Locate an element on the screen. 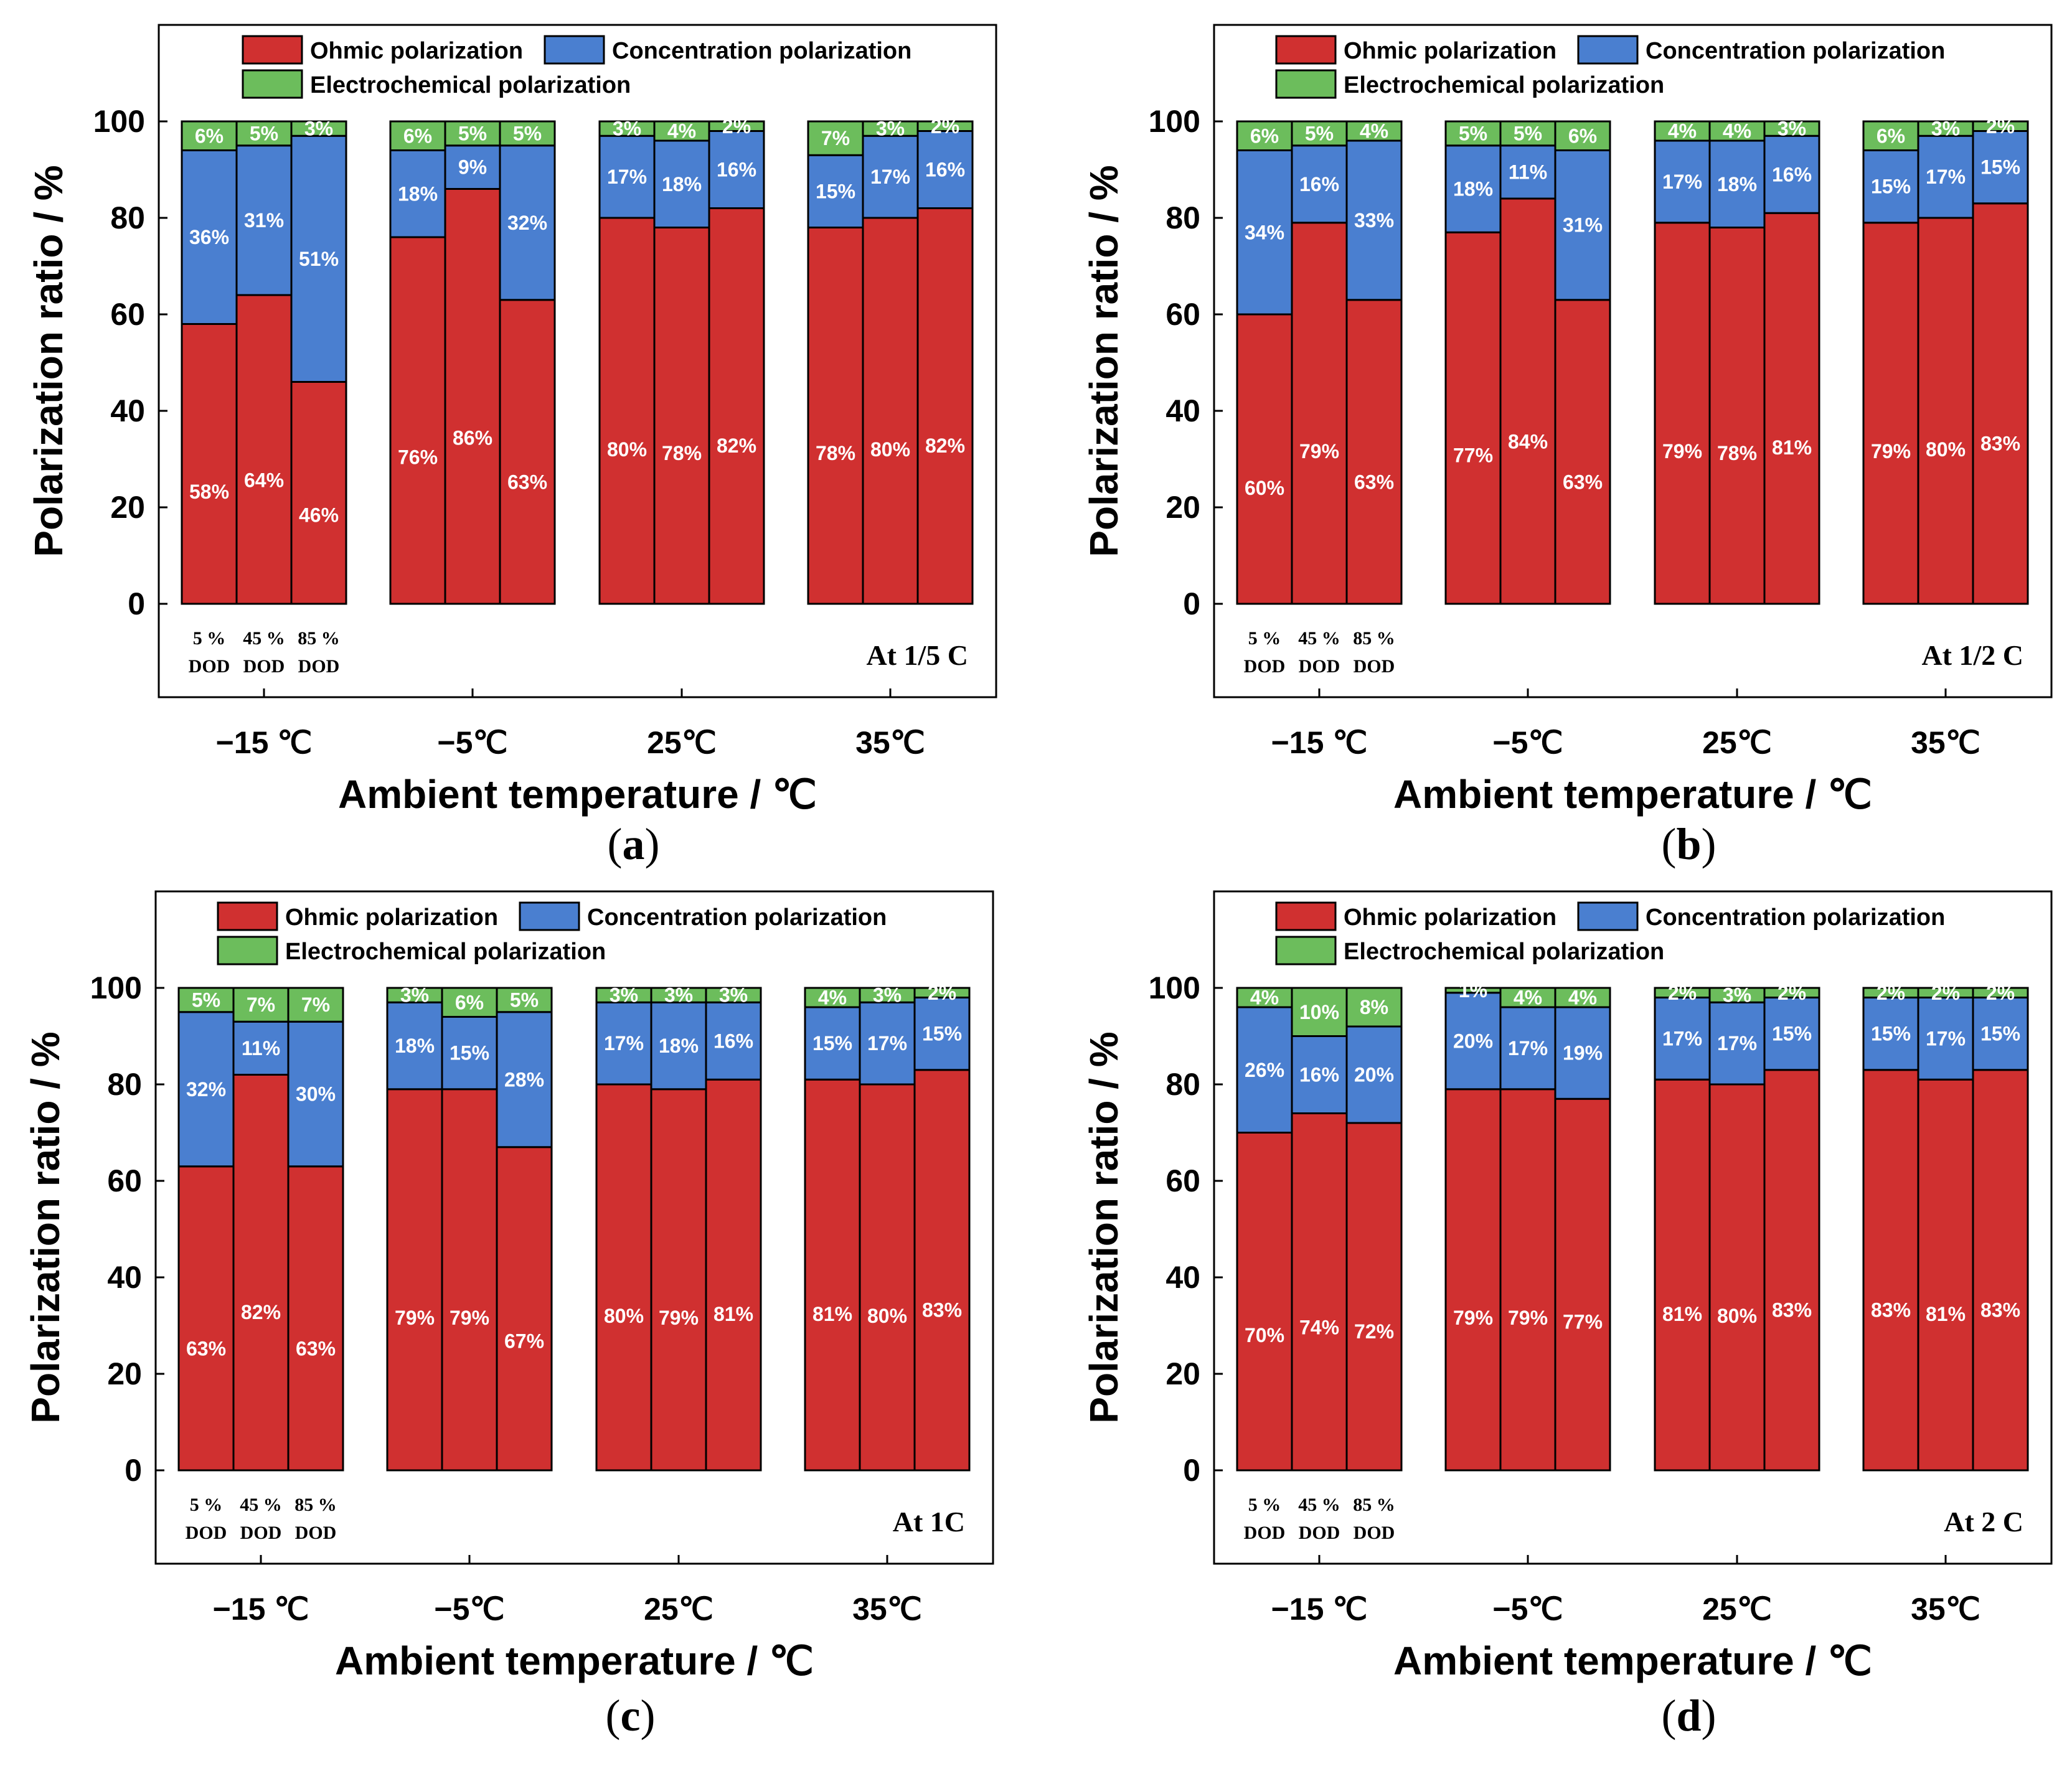  concentration-value-label: 18% is located at coordinates (418, 193).